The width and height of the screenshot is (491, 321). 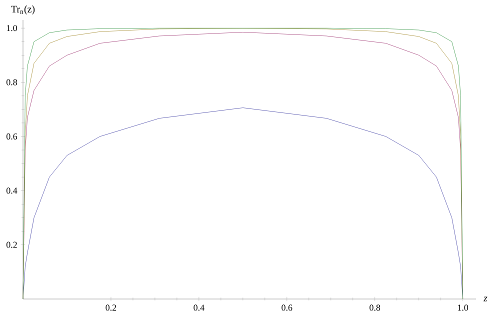 What do you see at coordinates (12, 191) in the screenshot?
I see `y-tick-label: 0.4` at bounding box center [12, 191].